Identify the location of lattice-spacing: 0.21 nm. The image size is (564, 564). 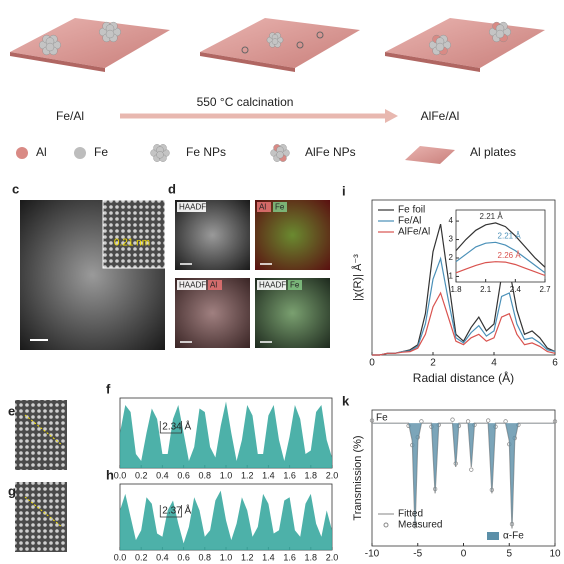
(132, 243).